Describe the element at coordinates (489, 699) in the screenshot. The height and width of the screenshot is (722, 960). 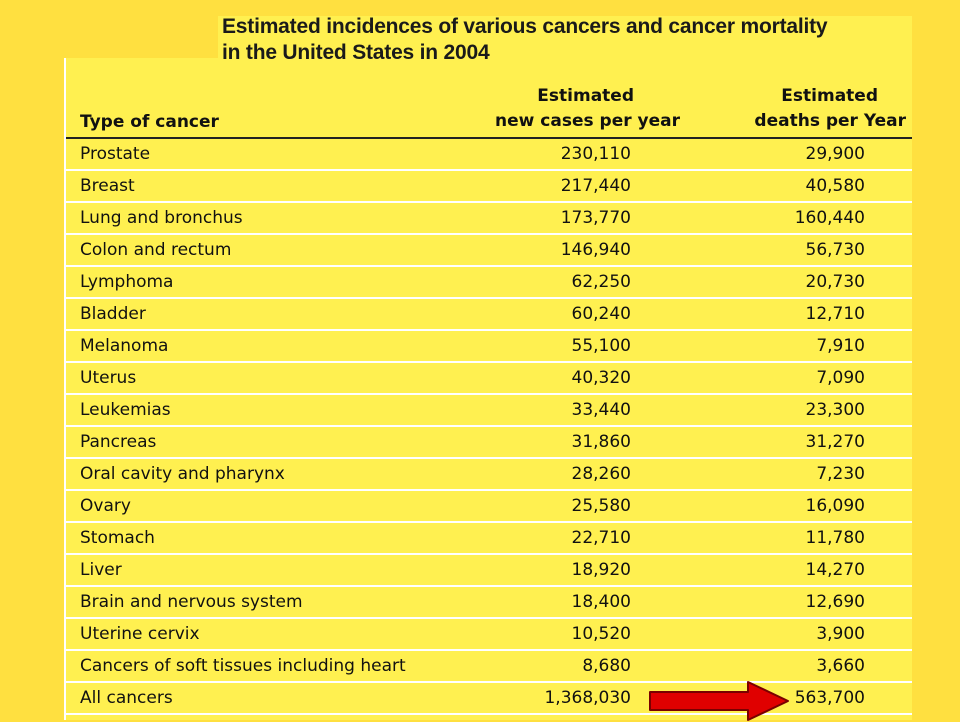
I see `table-row: All cancers 1,368,030 563,700` at that location.